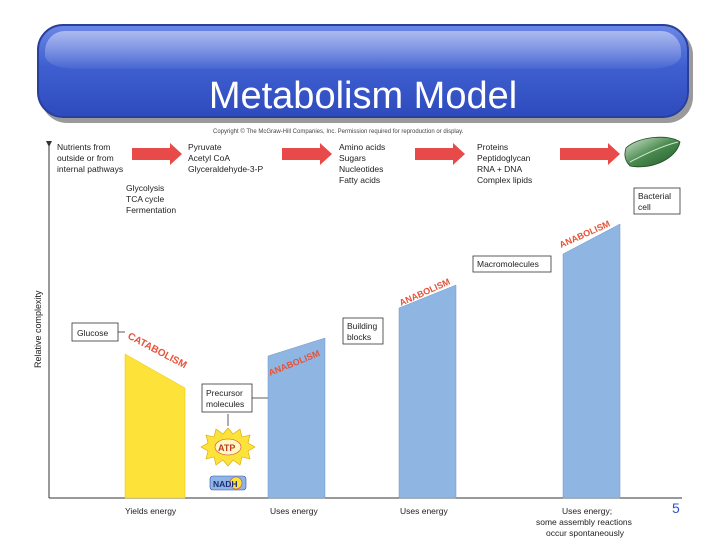  Describe the element at coordinates (652, 152) in the screenshot. I see `bacterial-cell-icon` at that location.